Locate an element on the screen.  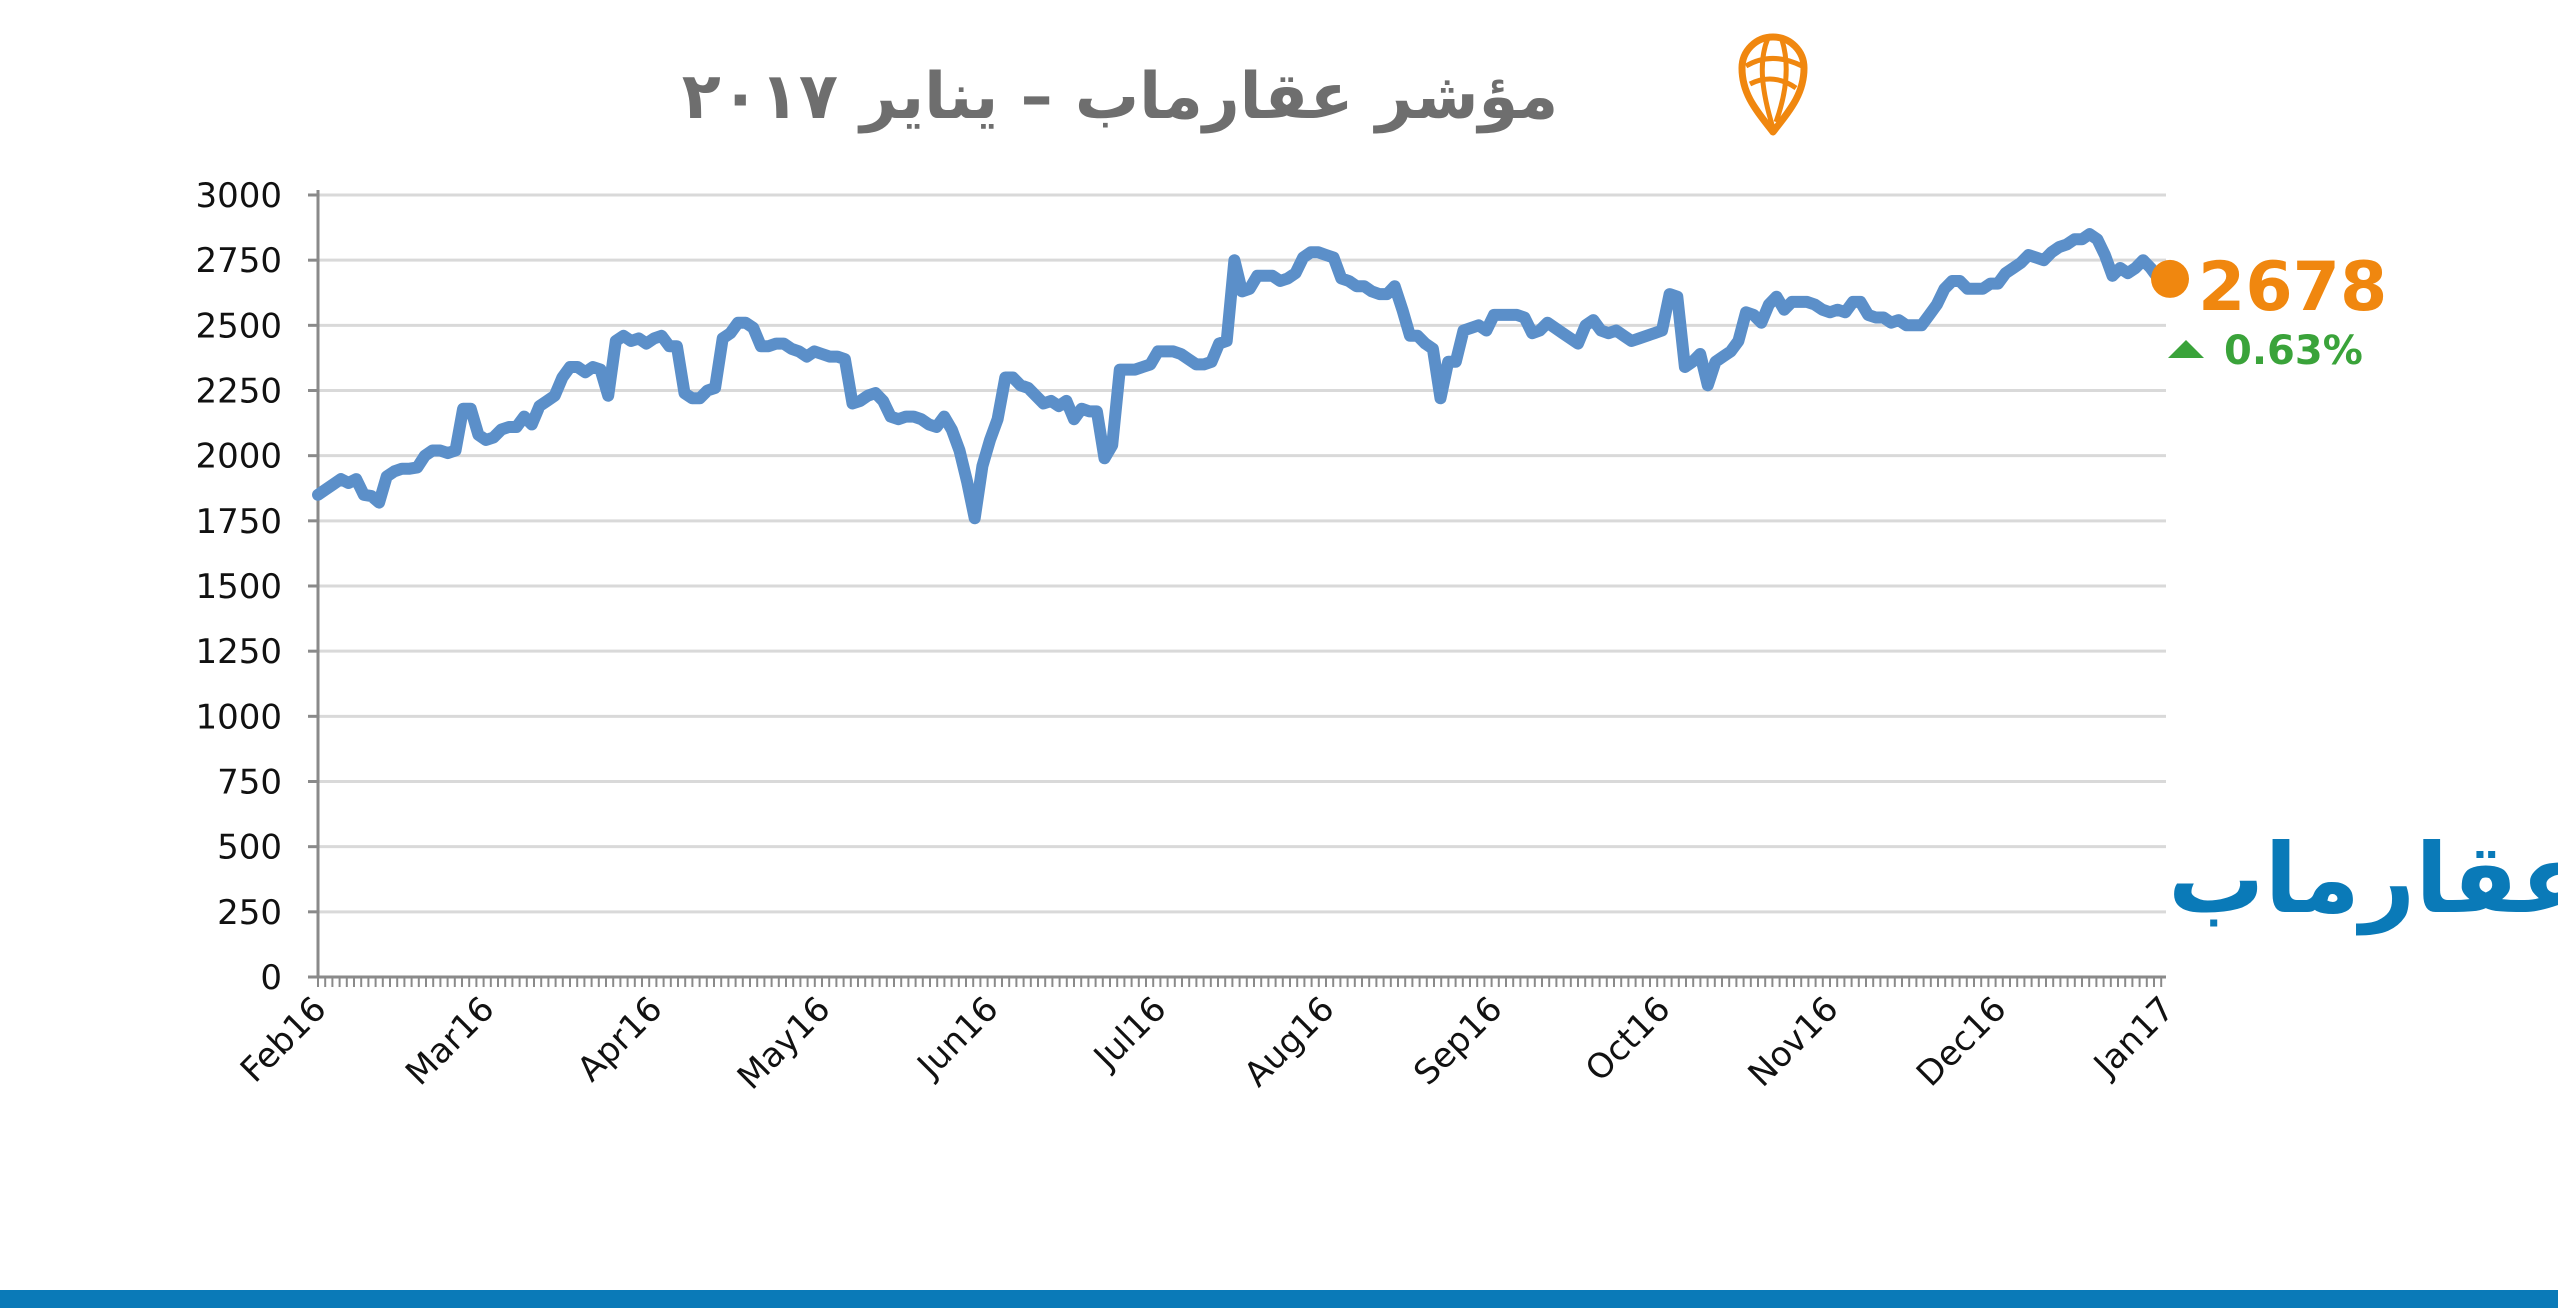
y-tick-label: 3000 is located at coordinates (238, 196).